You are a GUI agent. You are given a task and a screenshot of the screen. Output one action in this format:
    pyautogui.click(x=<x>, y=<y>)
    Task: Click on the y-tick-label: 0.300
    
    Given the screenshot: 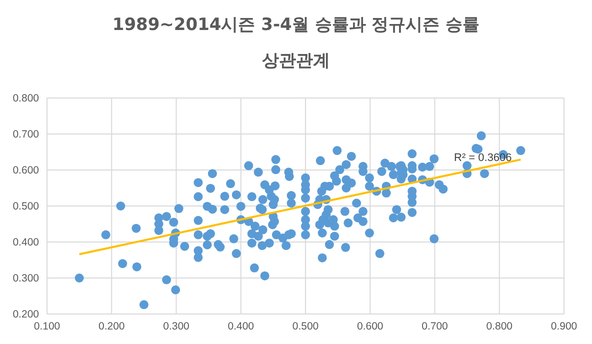 What is the action you would take?
    pyautogui.click(x=26, y=278)
    